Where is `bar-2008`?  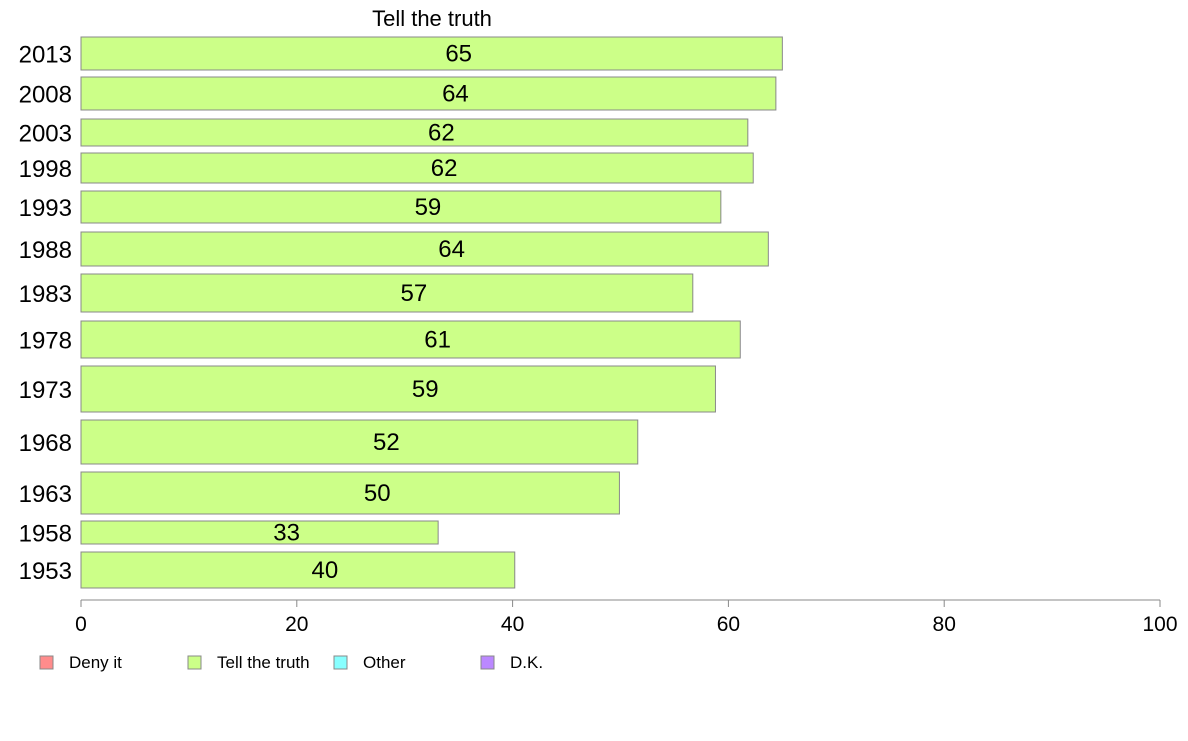
bar-2008 is located at coordinates (428, 93).